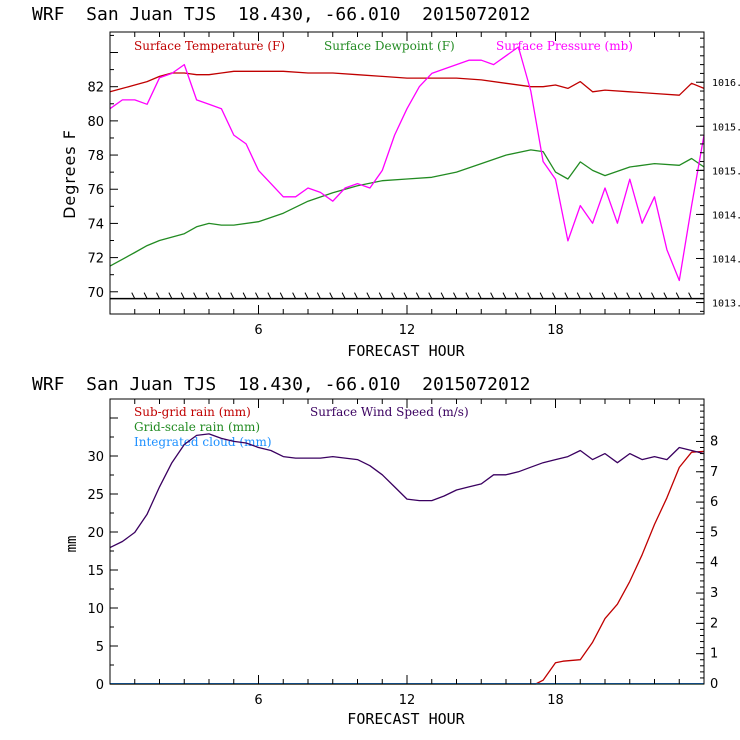 The height and width of the screenshot is (740, 740). What do you see at coordinates (389, 46) in the screenshot?
I see `legend-entry: Surface Dewpoint (F)` at bounding box center [389, 46].